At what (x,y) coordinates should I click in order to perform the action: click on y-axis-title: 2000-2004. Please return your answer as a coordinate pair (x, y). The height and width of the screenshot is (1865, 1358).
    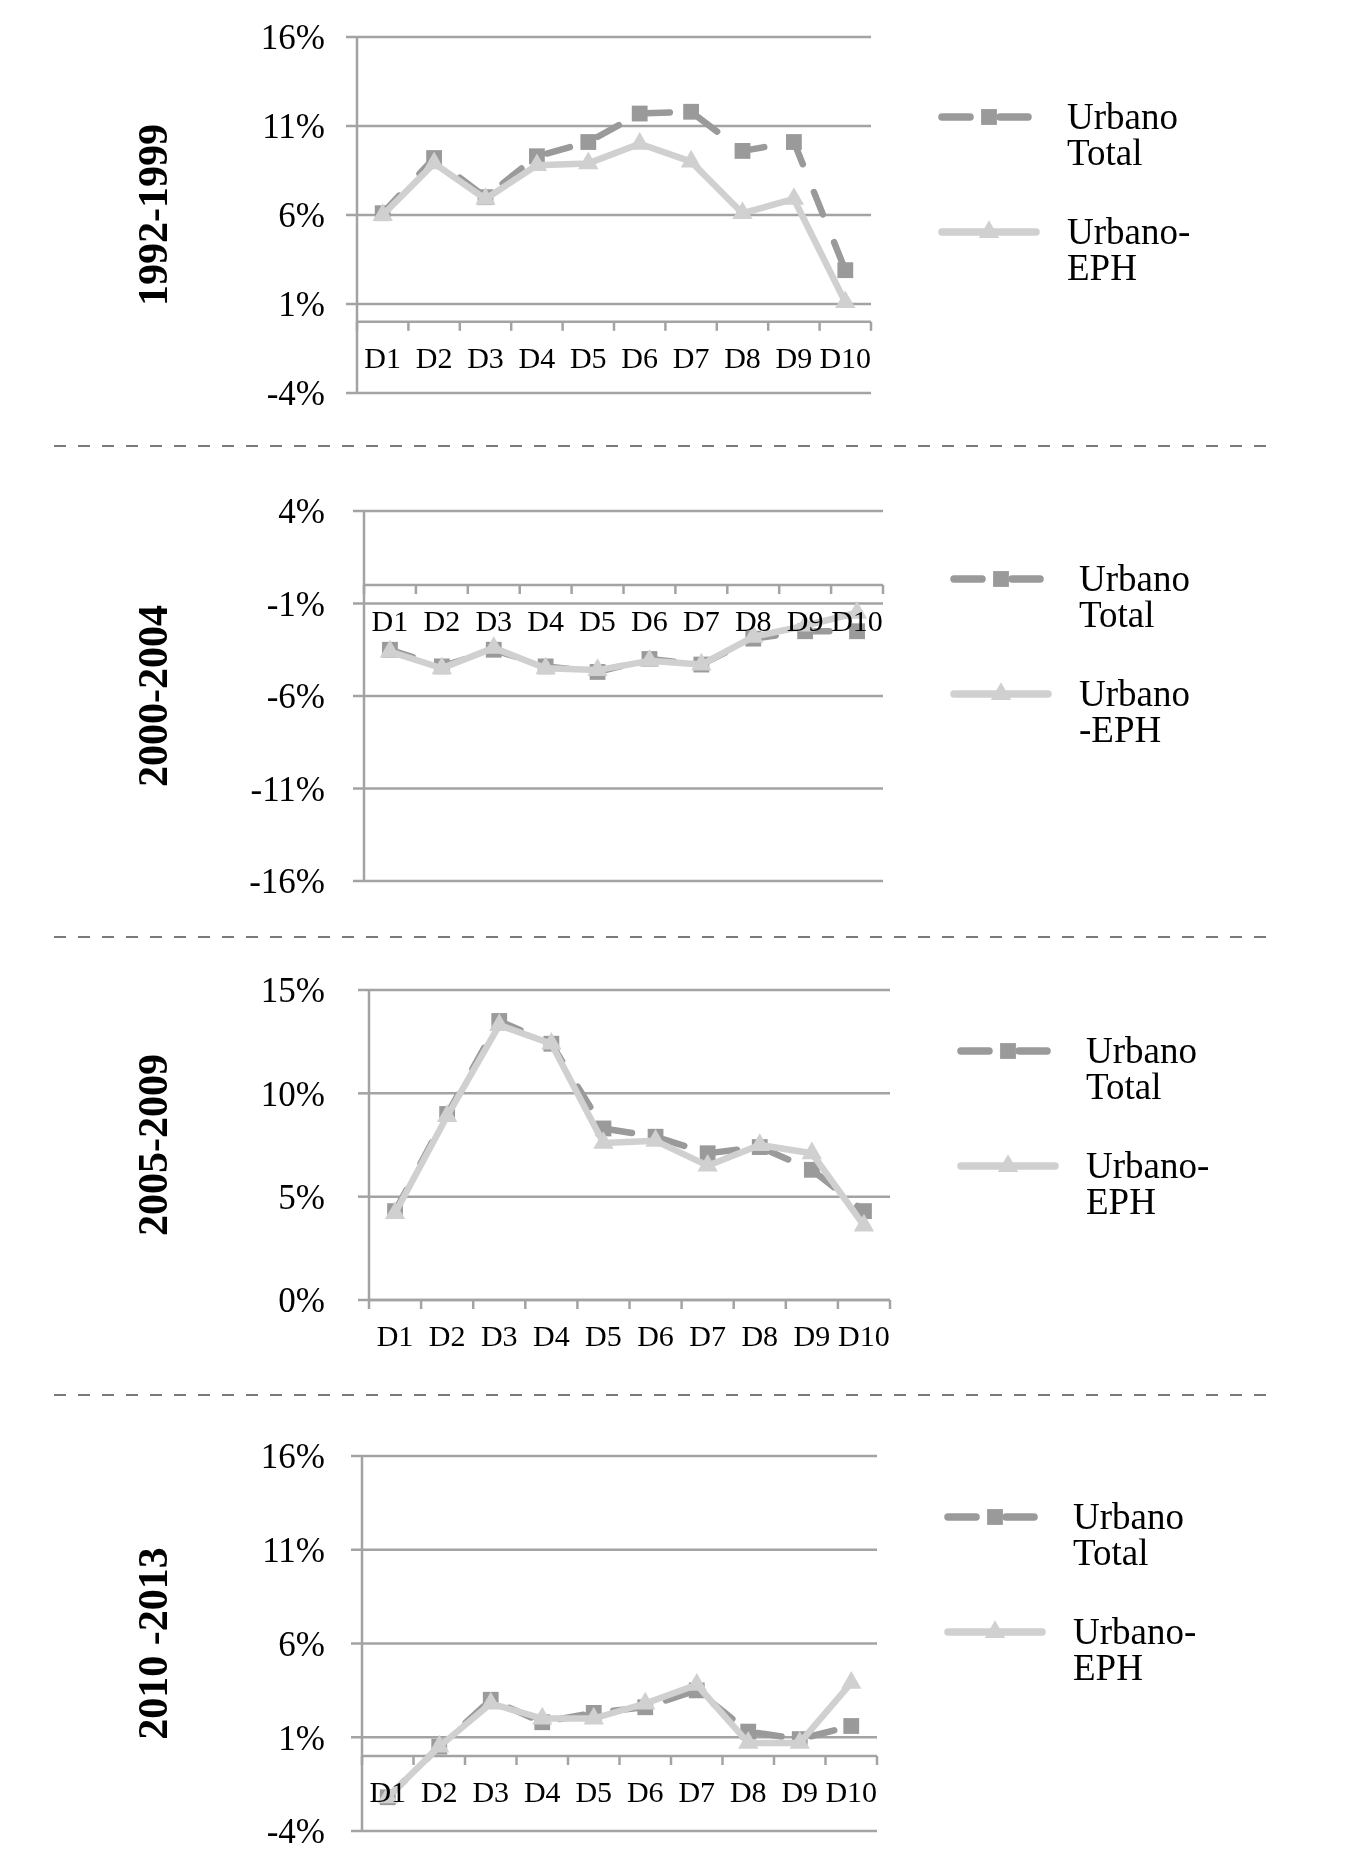
    Looking at the image, I should click on (152, 696).